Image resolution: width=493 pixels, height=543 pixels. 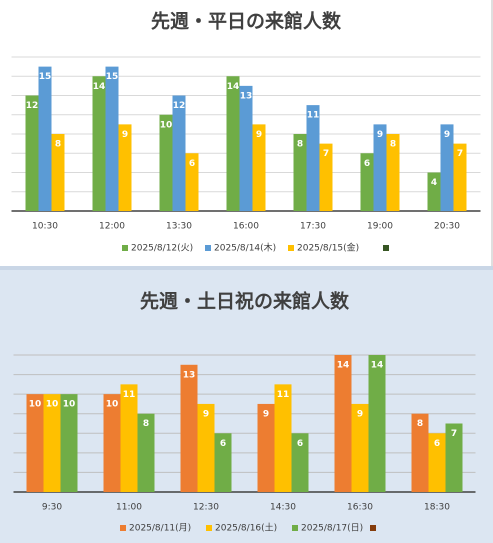 What do you see at coordinates (112, 227) in the screenshot?
I see `x-tick-label: 12:00` at bounding box center [112, 227].